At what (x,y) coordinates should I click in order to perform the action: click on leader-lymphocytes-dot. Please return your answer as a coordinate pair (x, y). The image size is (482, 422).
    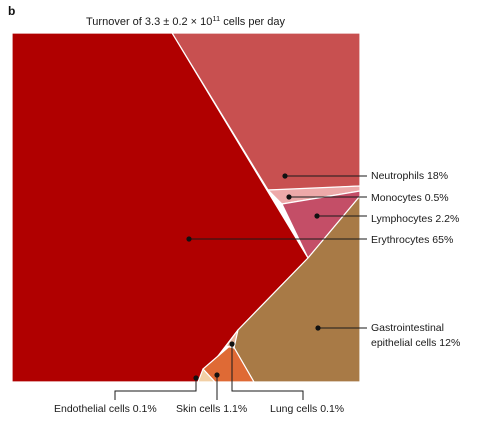
    Looking at the image, I should click on (317, 216).